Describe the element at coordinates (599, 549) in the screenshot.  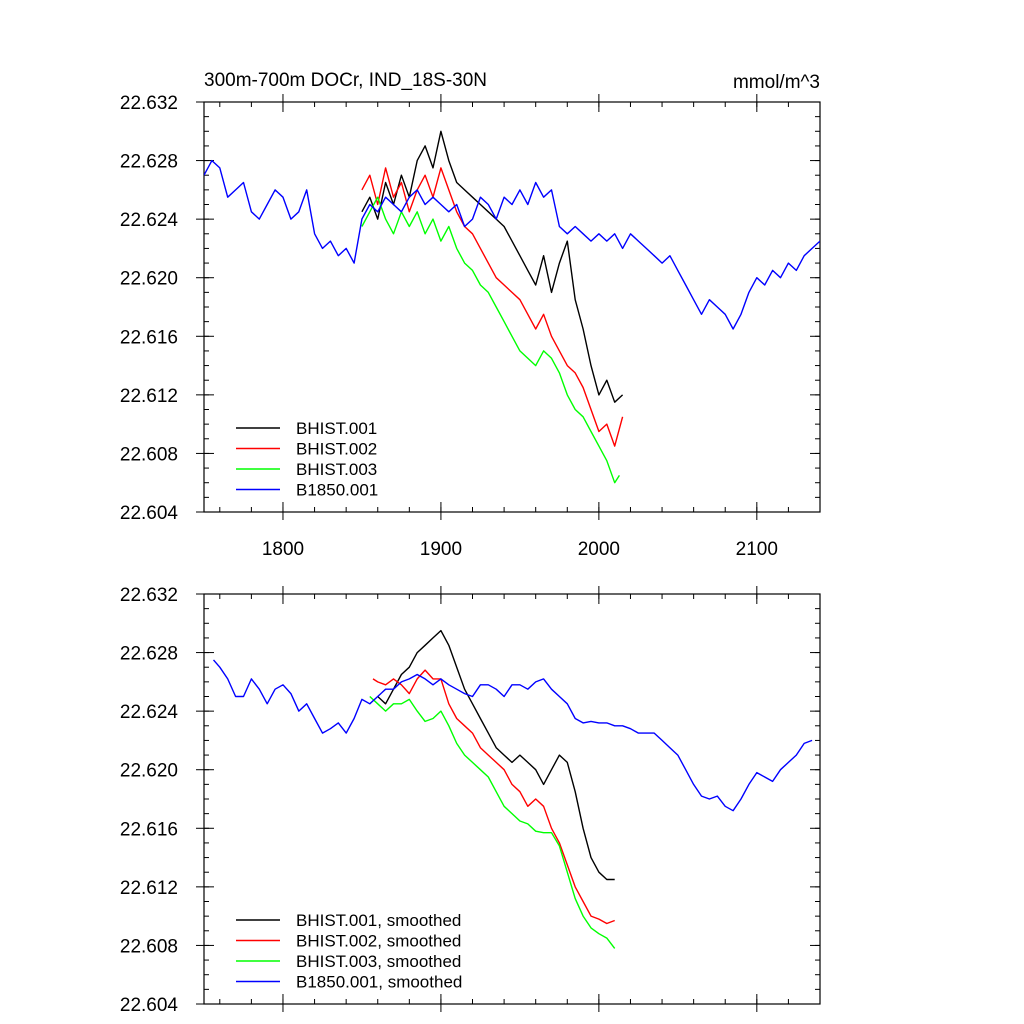
I see `x-tick-label: 2000` at that location.